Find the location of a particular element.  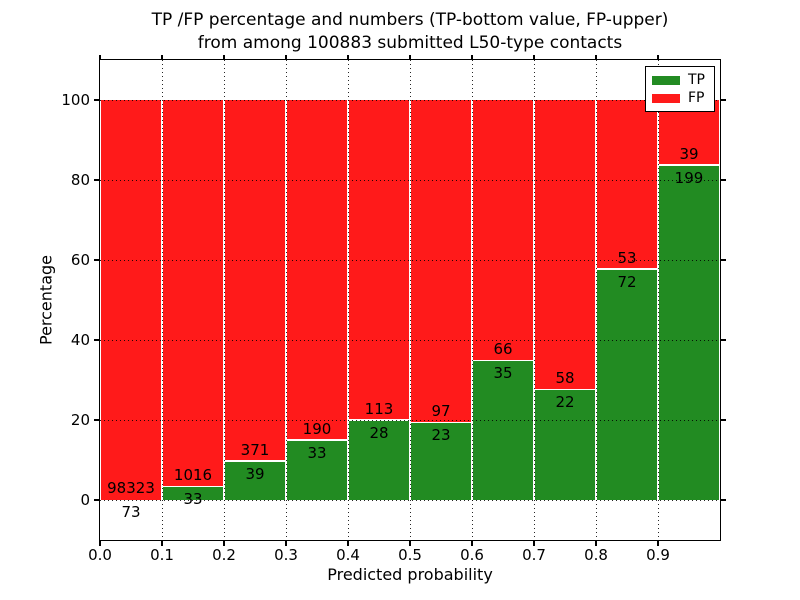

legend-entry-fp: FP is located at coordinates (680, 98).